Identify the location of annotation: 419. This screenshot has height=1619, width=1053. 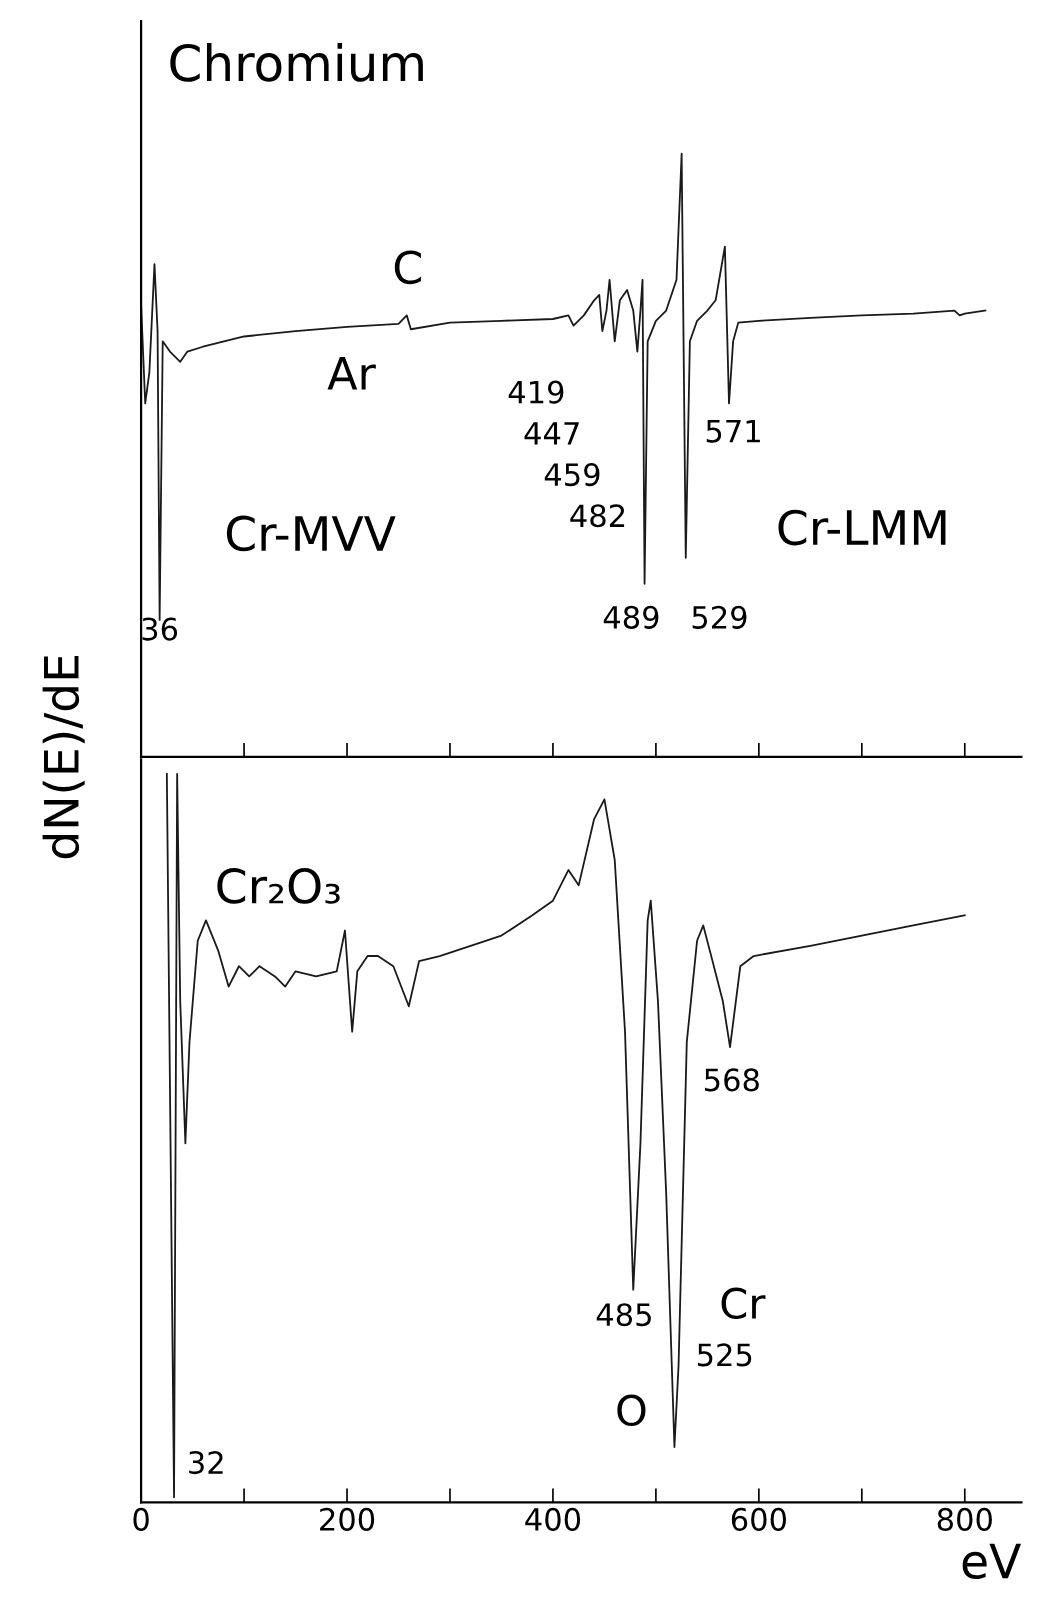
(536, 392).